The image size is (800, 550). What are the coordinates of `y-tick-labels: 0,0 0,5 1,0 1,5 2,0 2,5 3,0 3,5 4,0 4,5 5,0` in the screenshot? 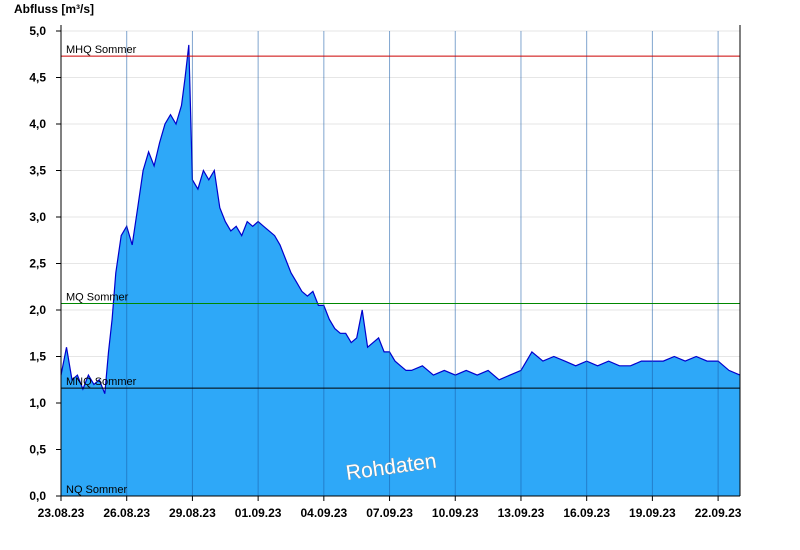 It's located at (37, 263).